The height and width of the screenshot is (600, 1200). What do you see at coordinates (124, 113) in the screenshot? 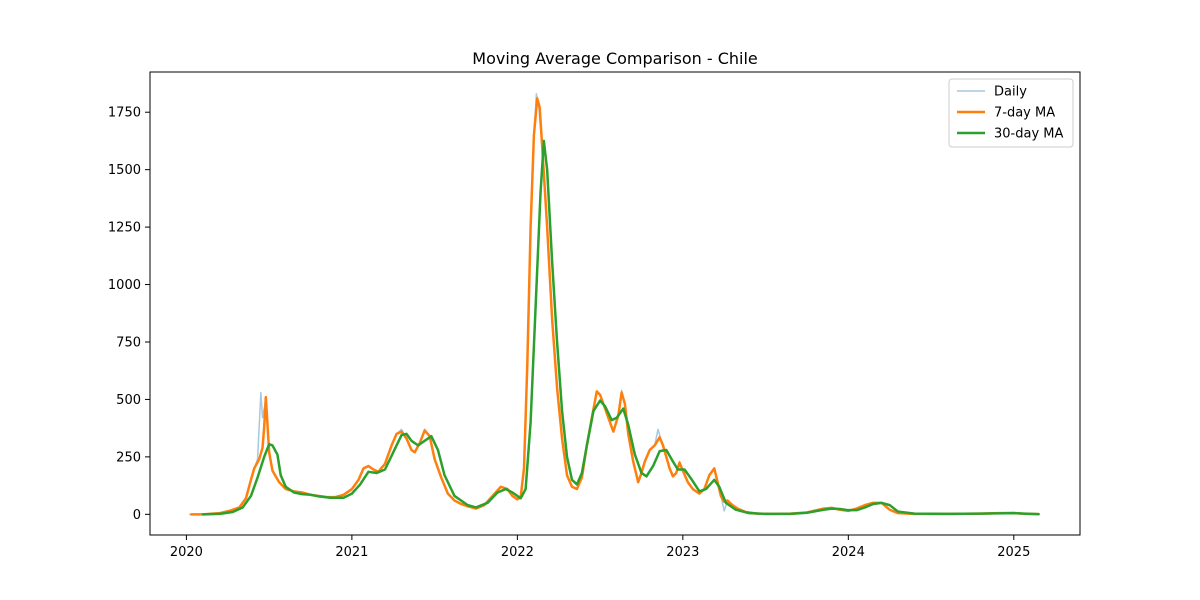
I see `y-tick-label: 1750` at bounding box center [124, 113].